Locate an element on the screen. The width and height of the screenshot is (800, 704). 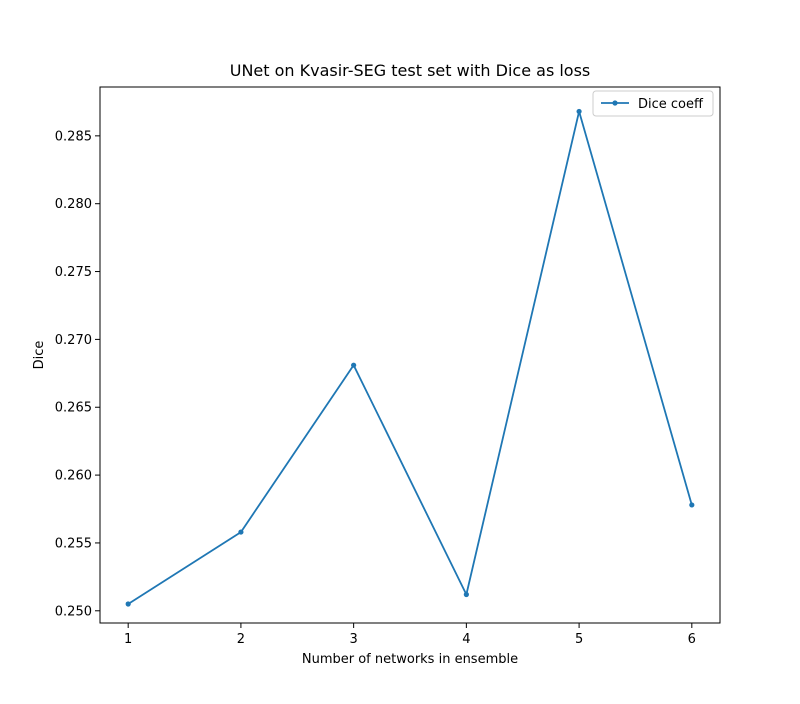
y-tick-label: 0.275 is located at coordinates (73, 272).